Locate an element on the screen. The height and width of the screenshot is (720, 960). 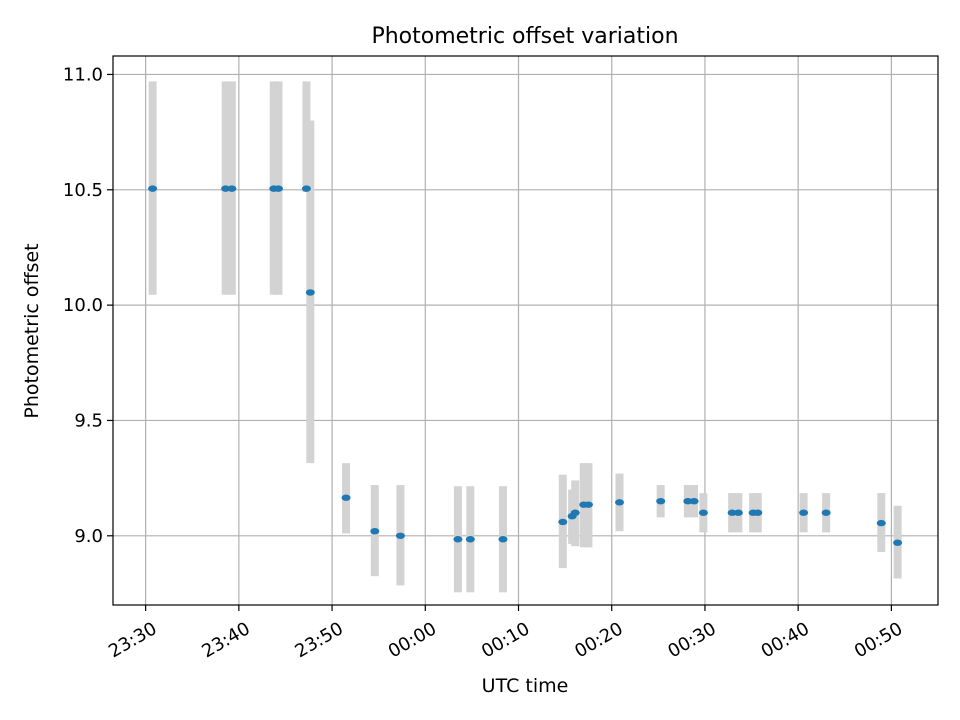
y-tick-label: 10.5 is located at coordinates (83, 190).